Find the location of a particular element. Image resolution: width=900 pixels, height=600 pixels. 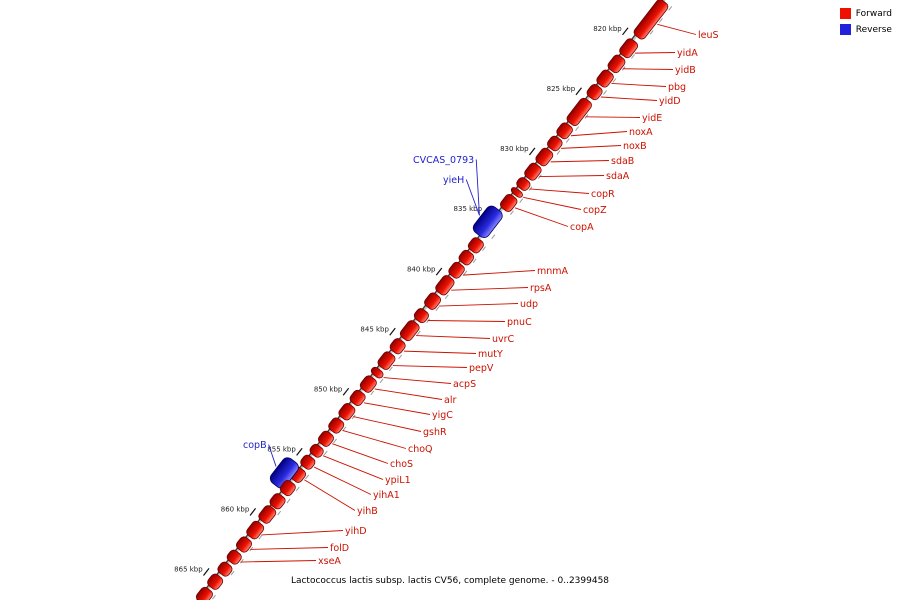

gene-label-yihD: yihD is located at coordinates (356, 531).